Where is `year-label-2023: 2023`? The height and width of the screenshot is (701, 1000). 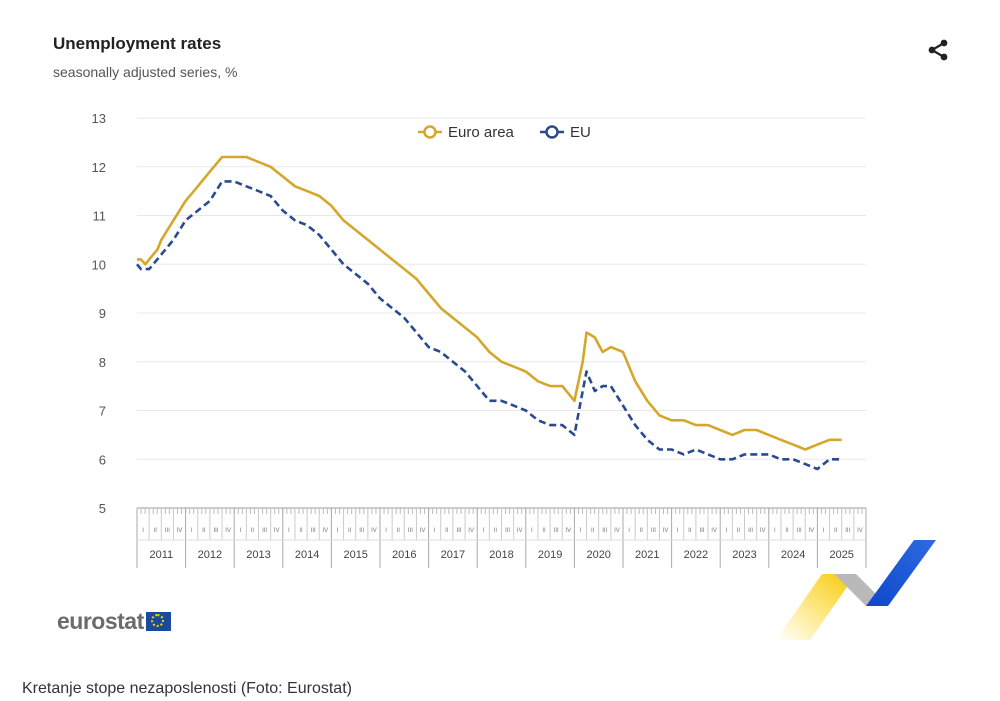 year-label-2023: 2023 is located at coordinates (744, 555).